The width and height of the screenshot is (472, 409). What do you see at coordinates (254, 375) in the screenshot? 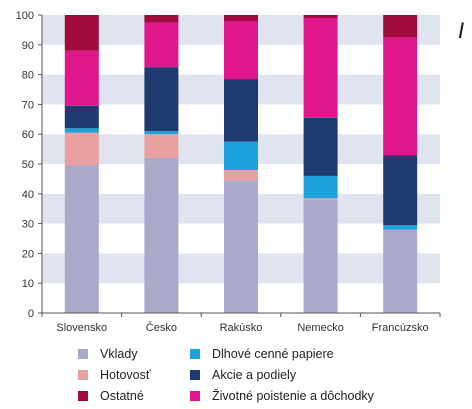
I see `legend-label: Akcie a podiely` at bounding box center [254, 375].